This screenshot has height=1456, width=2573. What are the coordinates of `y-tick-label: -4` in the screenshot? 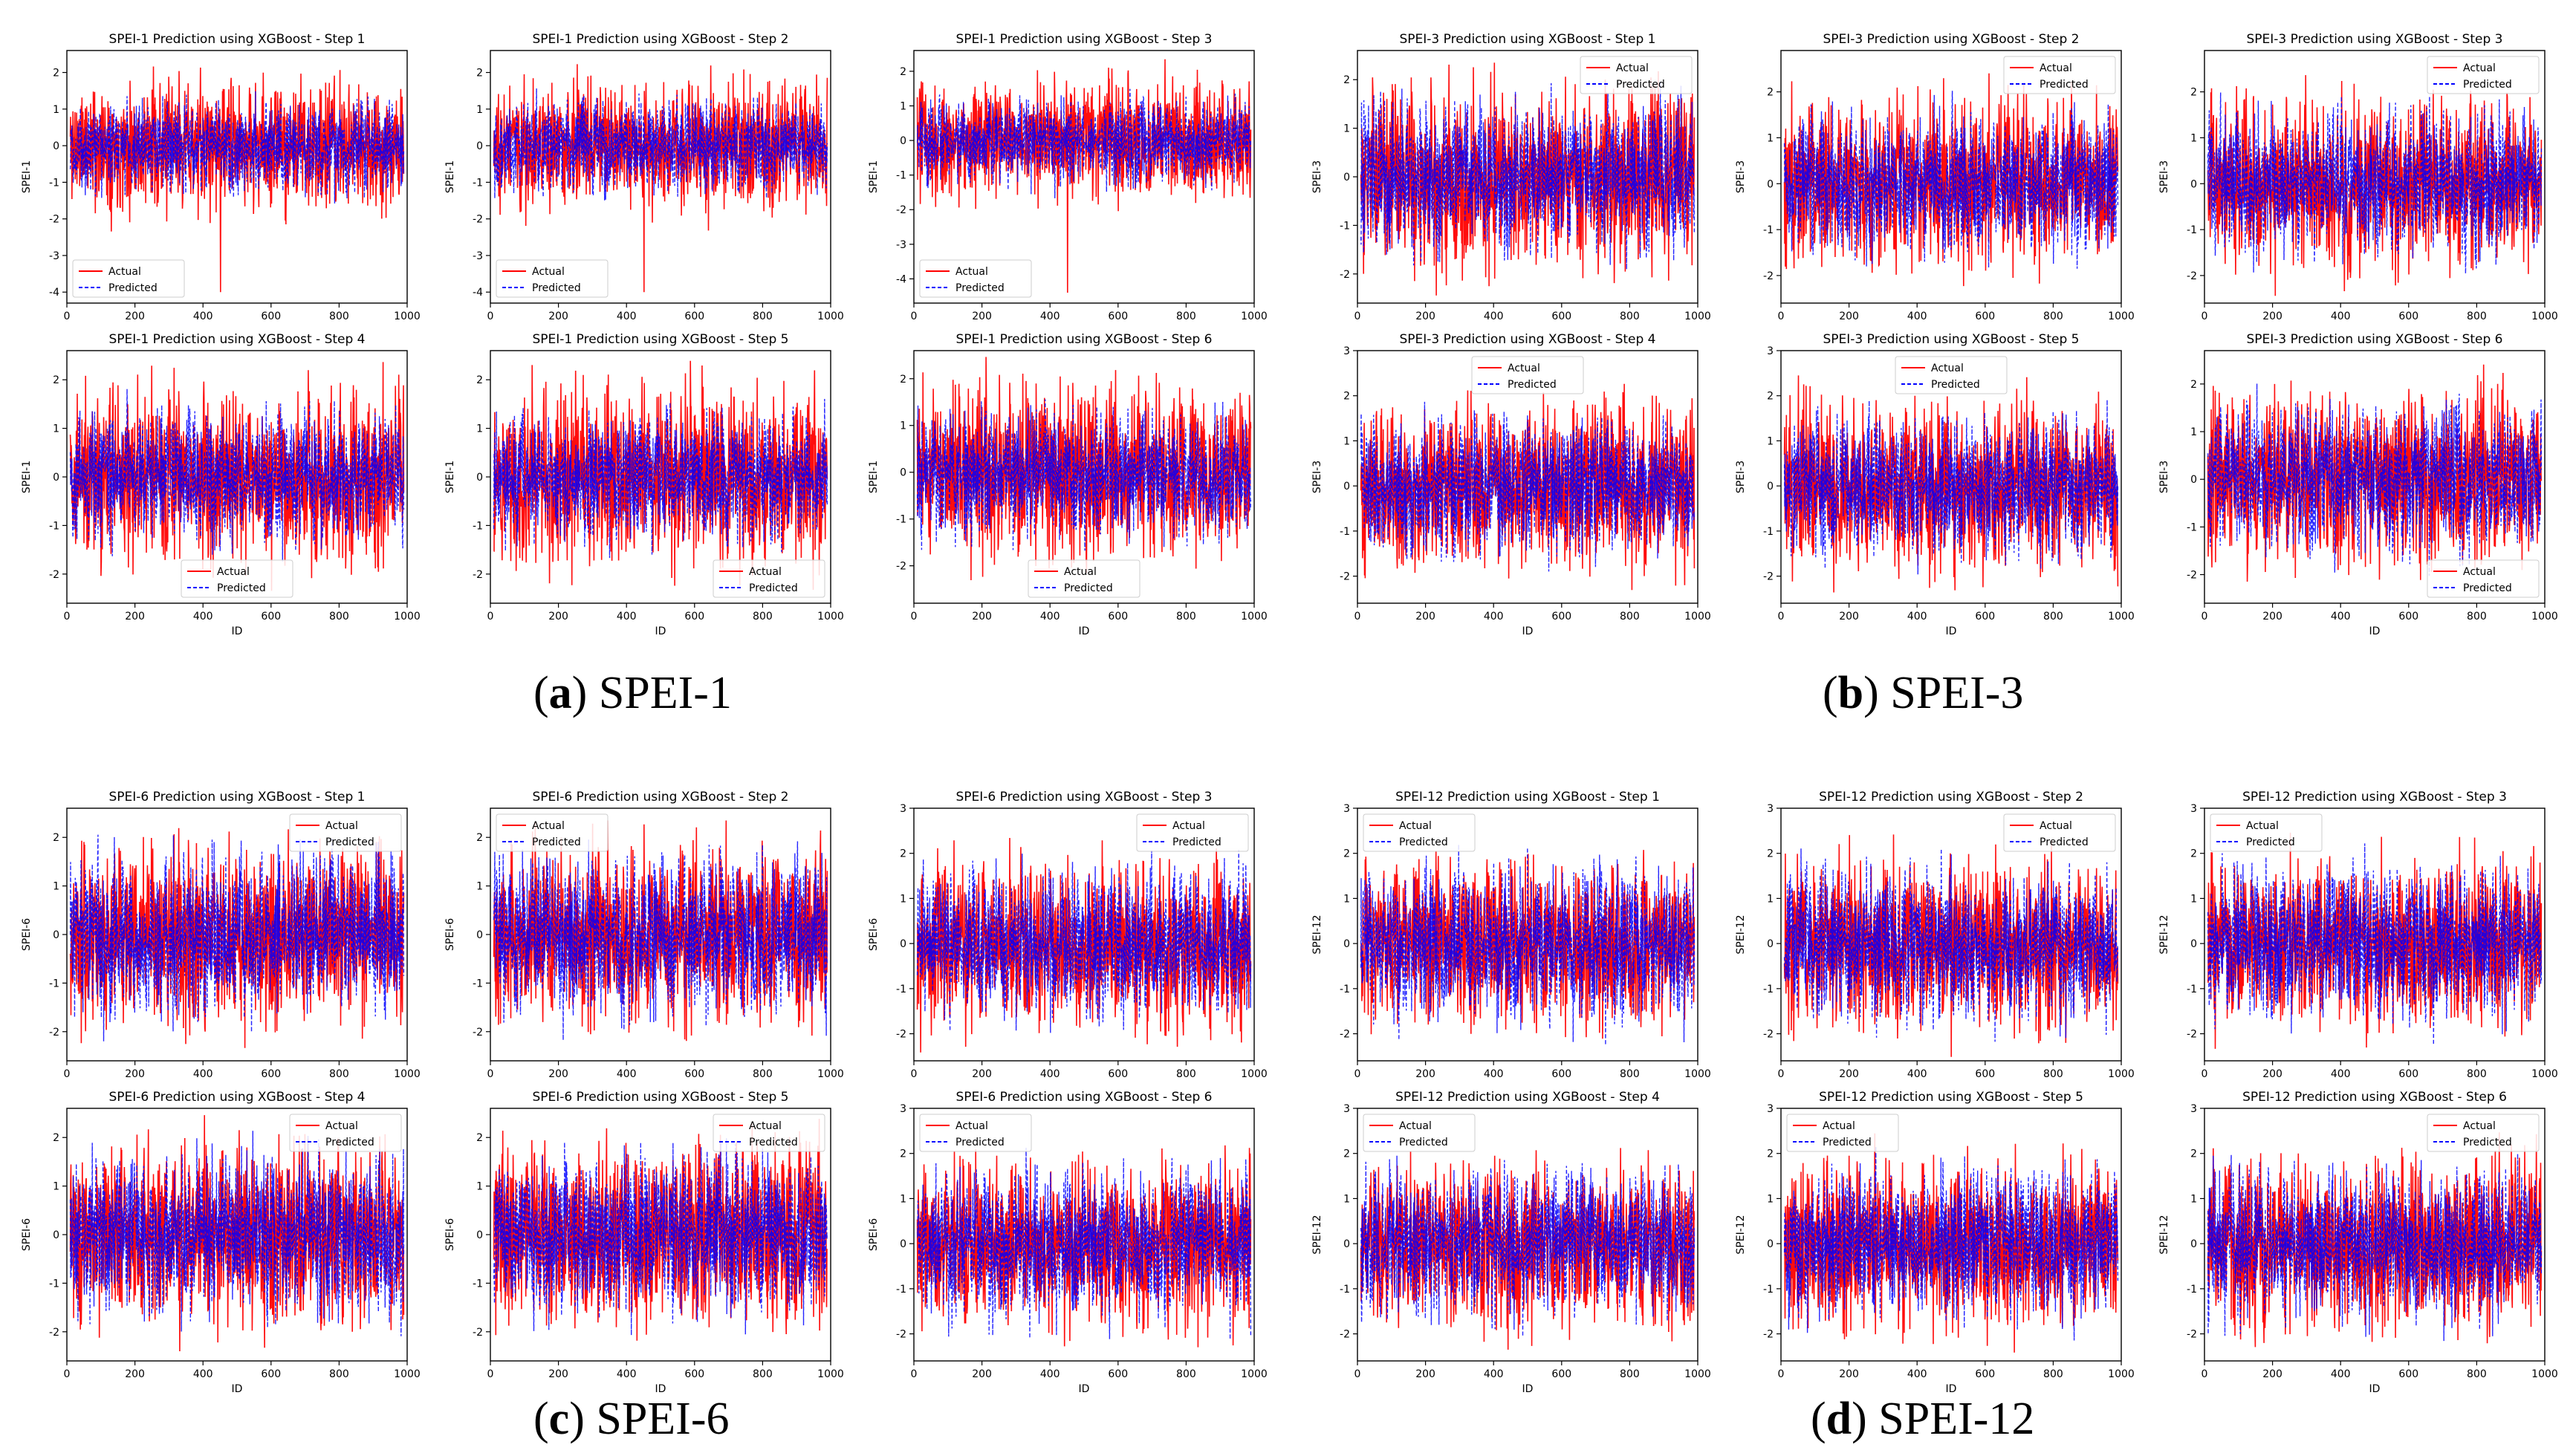 It's located at (478, 293).